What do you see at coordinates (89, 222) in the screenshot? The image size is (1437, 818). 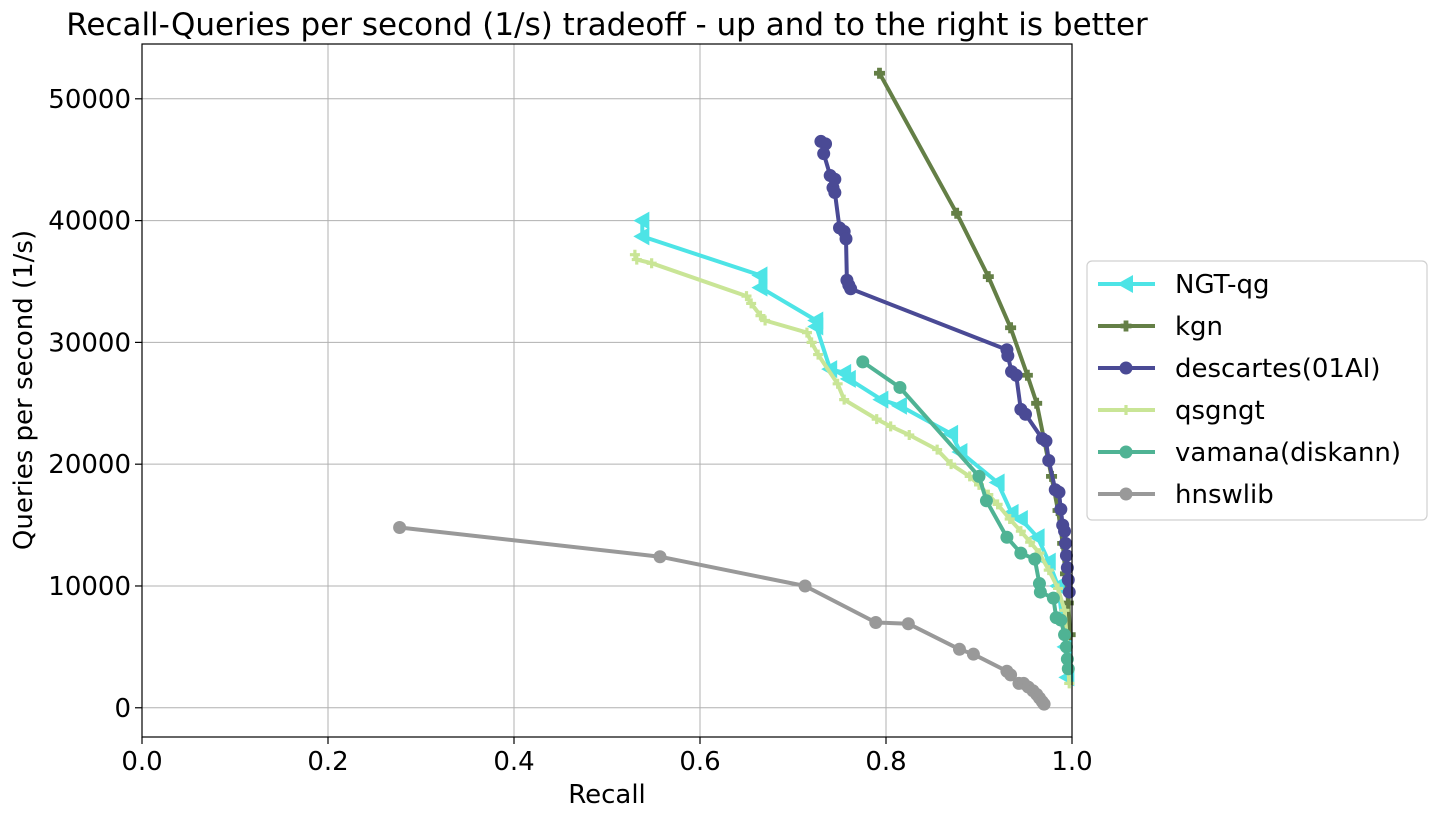 I see `y-tick-label: 40000` at bounding box center [89, 222].